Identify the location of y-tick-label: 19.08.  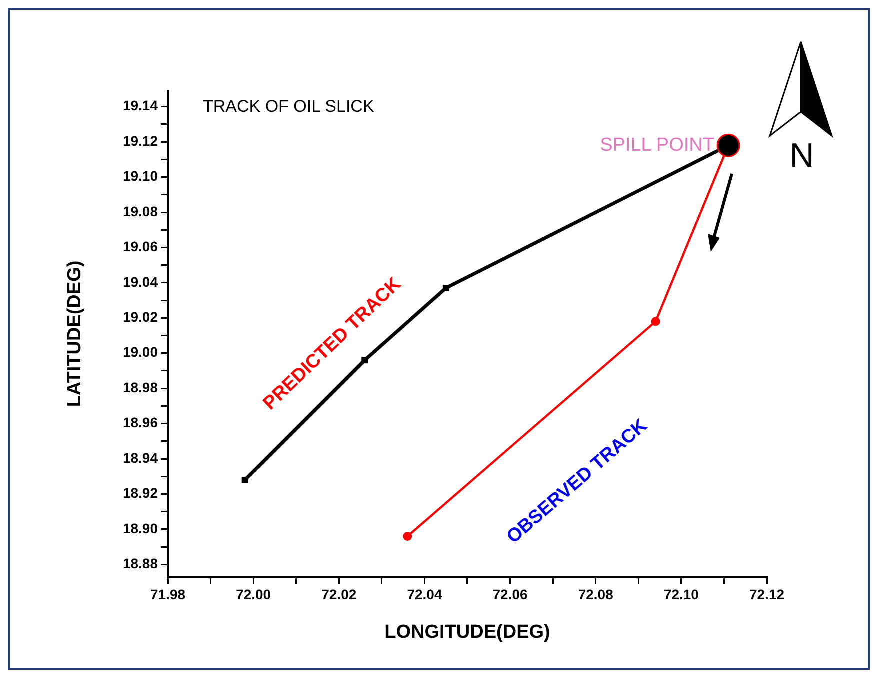
(140, 211).